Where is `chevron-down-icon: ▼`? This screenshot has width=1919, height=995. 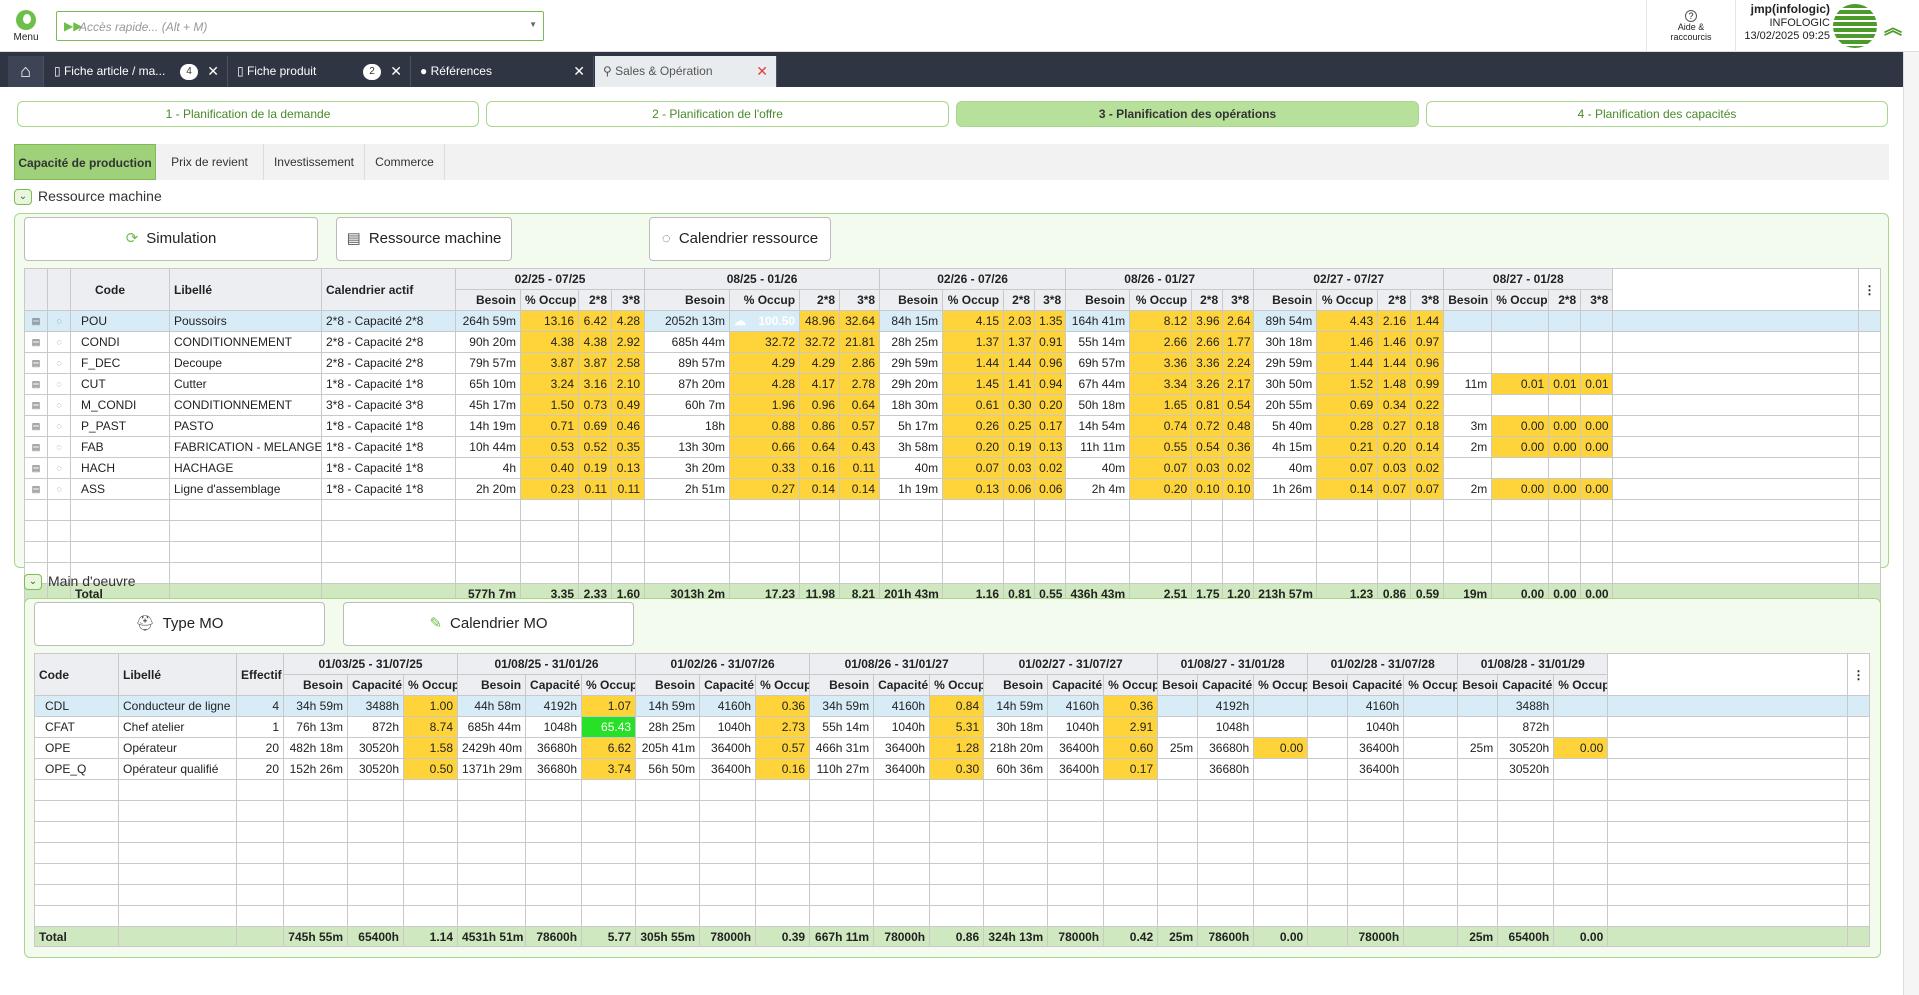 chevron-down-icon: ▼ is located at coordinates (533, 24).